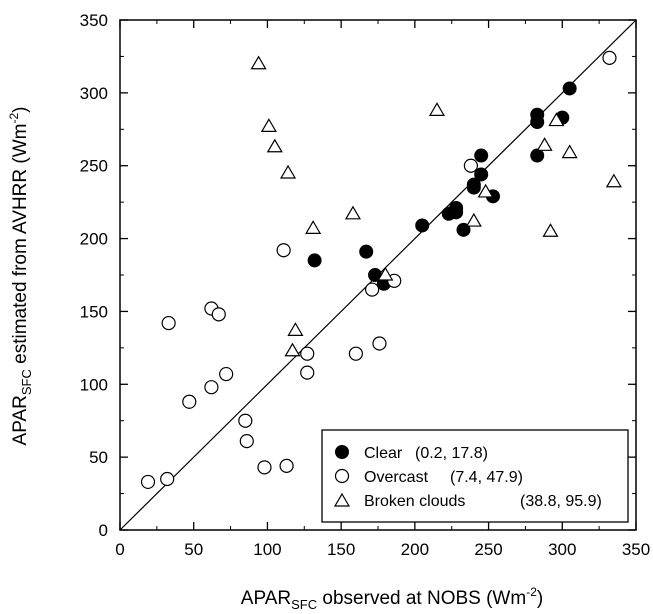 The height and width of the screenshot is (614, 653). I want to click on y-axis-label: APARSFC estimated from AVHRR (Wm-2), so click(20, 276).